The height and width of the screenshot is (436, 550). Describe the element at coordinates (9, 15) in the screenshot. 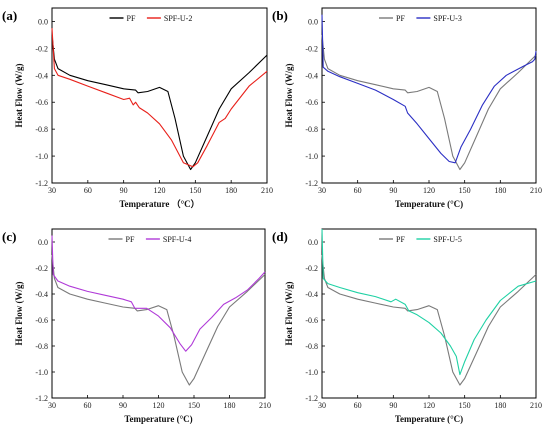

I see `panel-label: (a)` at that location.